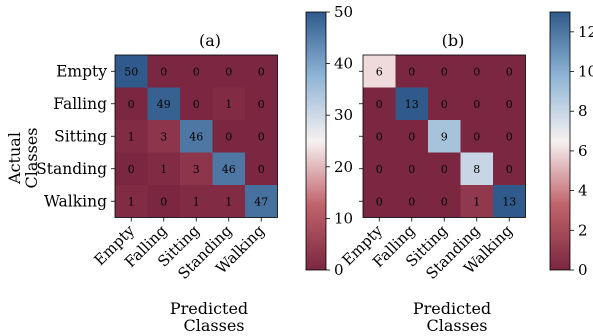  I want to click on cell-value-label: 49, so click(164, 104).